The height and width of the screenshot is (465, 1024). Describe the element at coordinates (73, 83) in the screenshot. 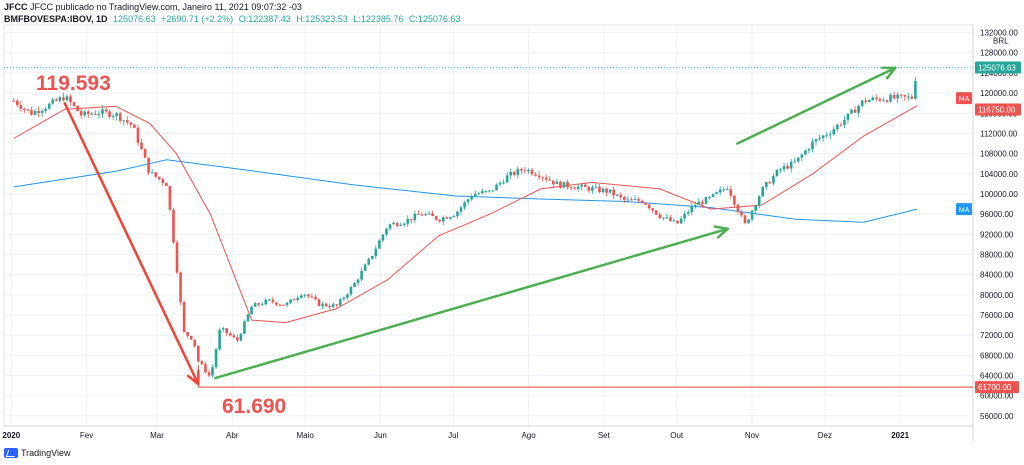

I see `peak-annotation: 119.593` at that location.